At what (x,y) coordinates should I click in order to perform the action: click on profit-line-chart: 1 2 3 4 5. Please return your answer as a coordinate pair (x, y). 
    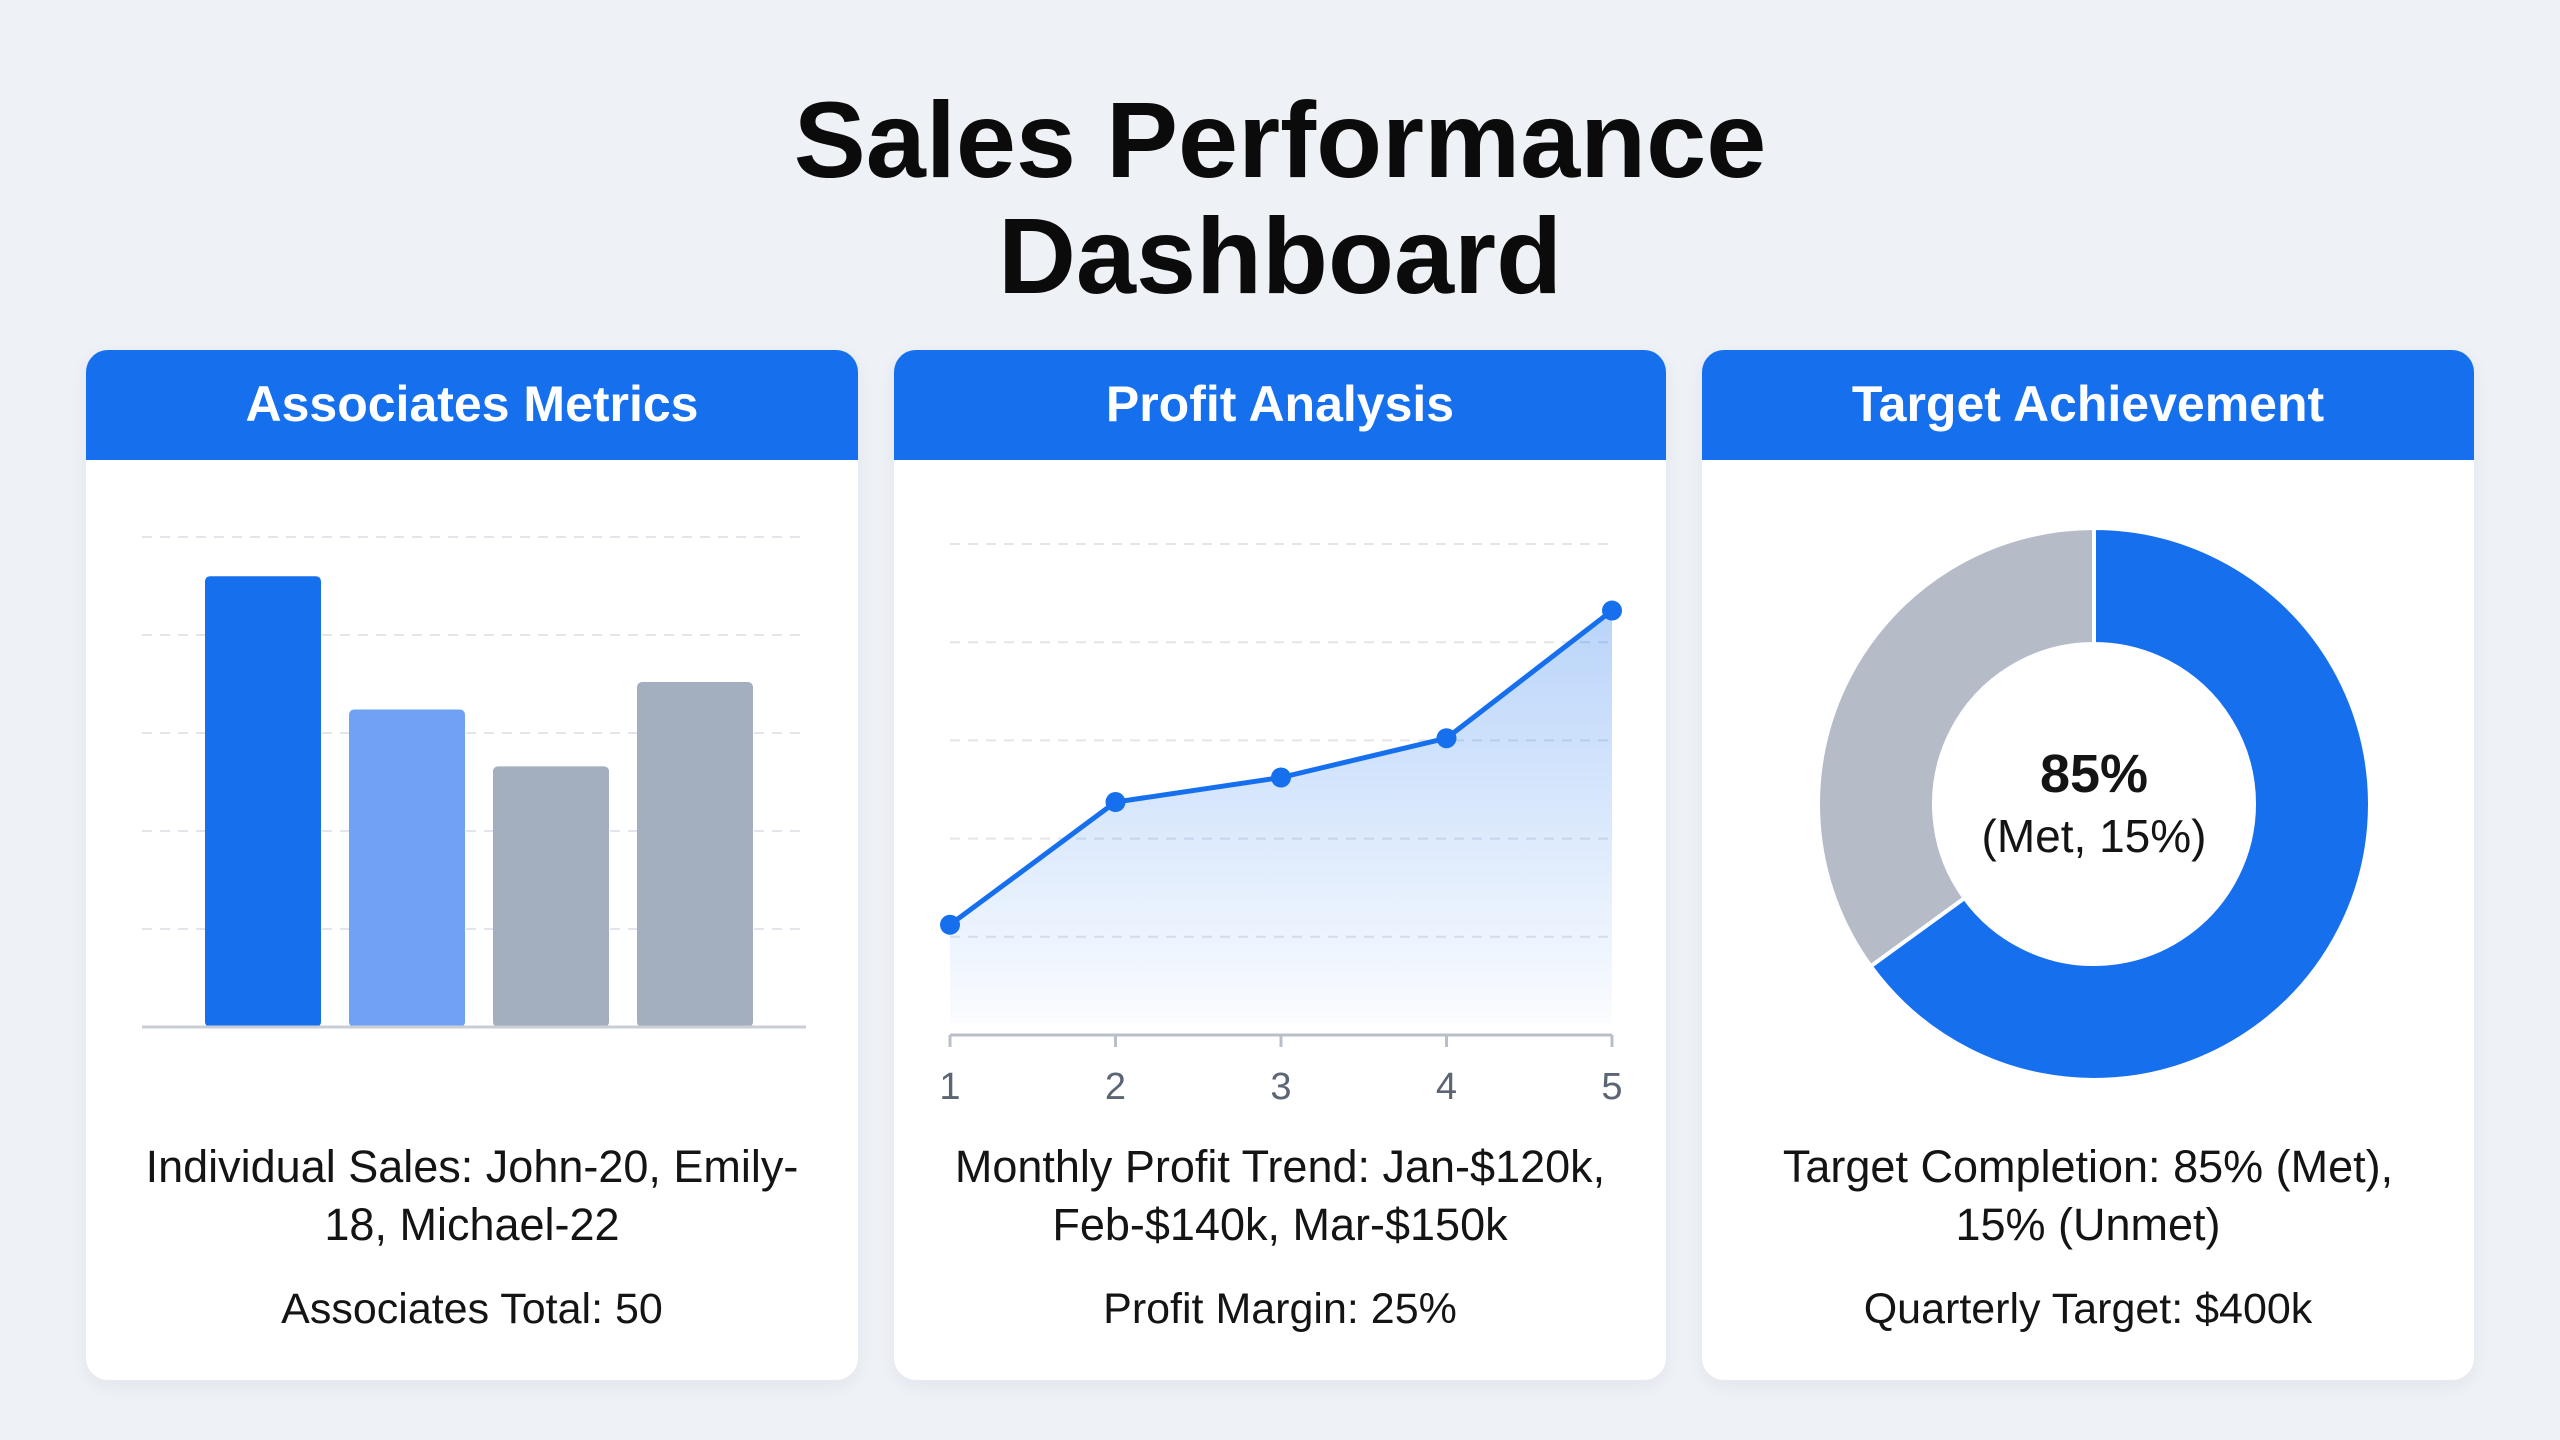
    Looking at the image, I should click on (1281, 825).